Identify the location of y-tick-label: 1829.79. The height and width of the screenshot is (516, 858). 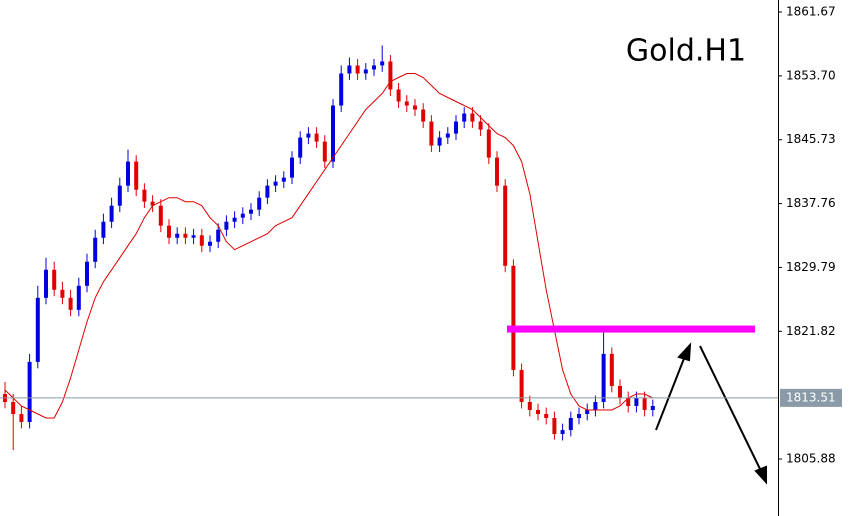
(811, 267).